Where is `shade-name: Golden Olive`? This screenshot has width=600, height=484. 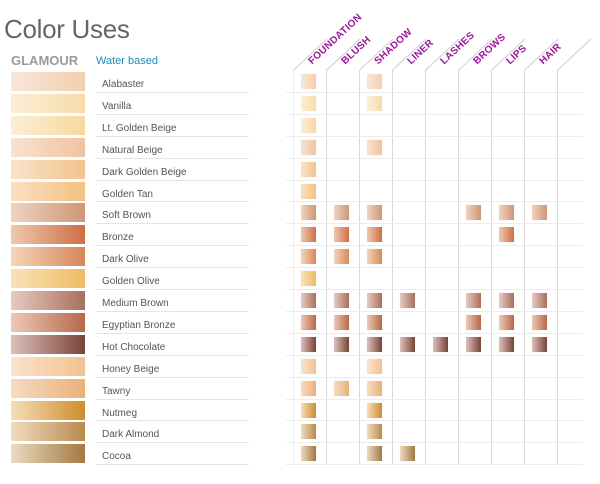
shade-name: Golden Olive is located at coordinates (131, 282).